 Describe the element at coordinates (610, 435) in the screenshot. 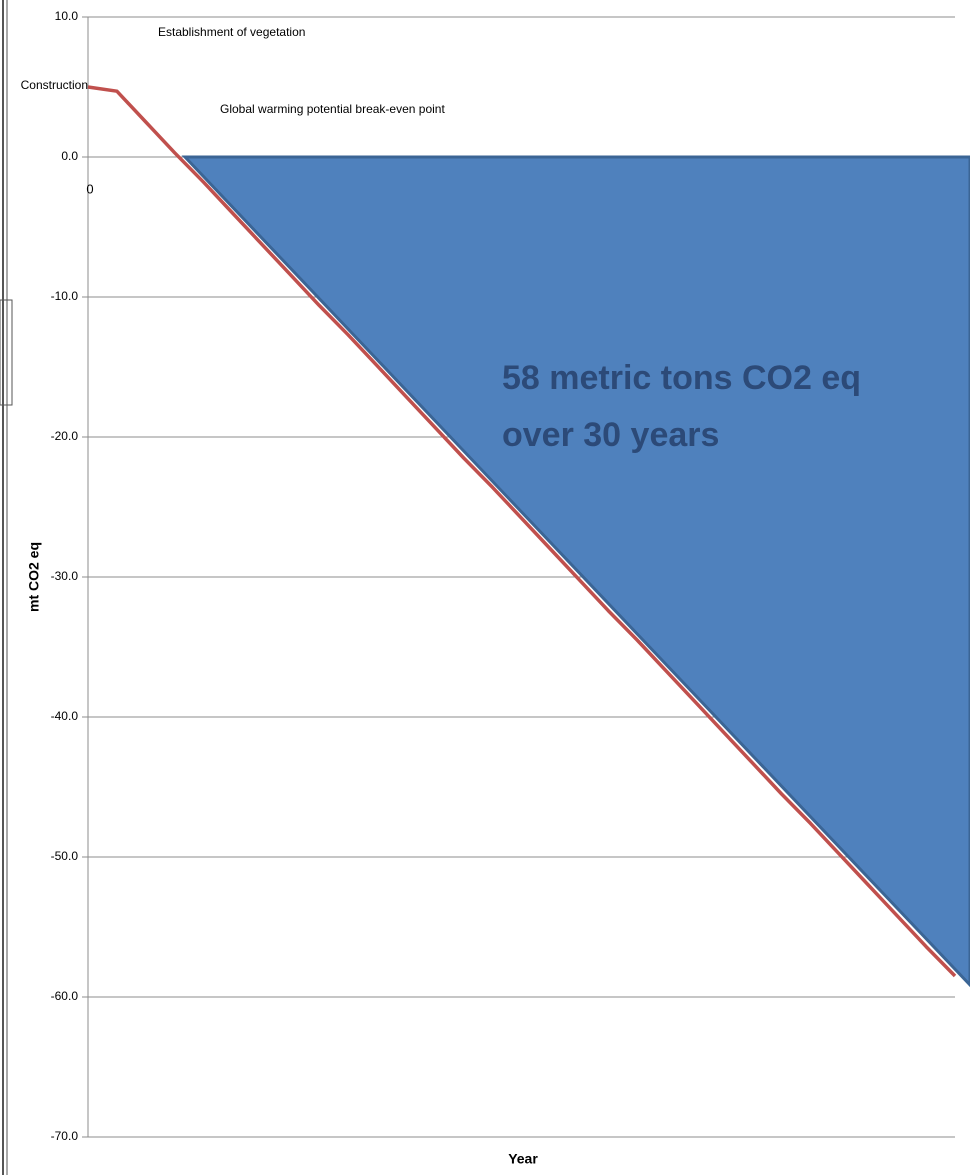

I see `annotation: over 30 years` at that location.